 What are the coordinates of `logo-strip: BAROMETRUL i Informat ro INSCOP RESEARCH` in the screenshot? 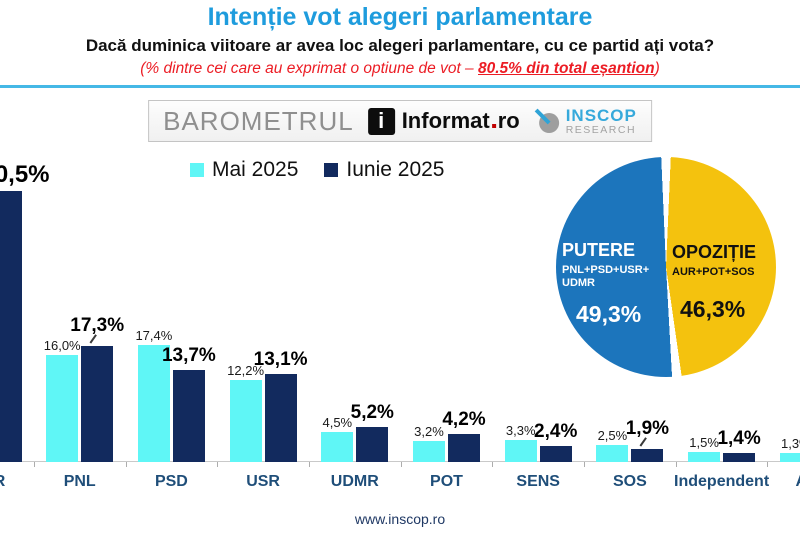 It's located at (400, 121).